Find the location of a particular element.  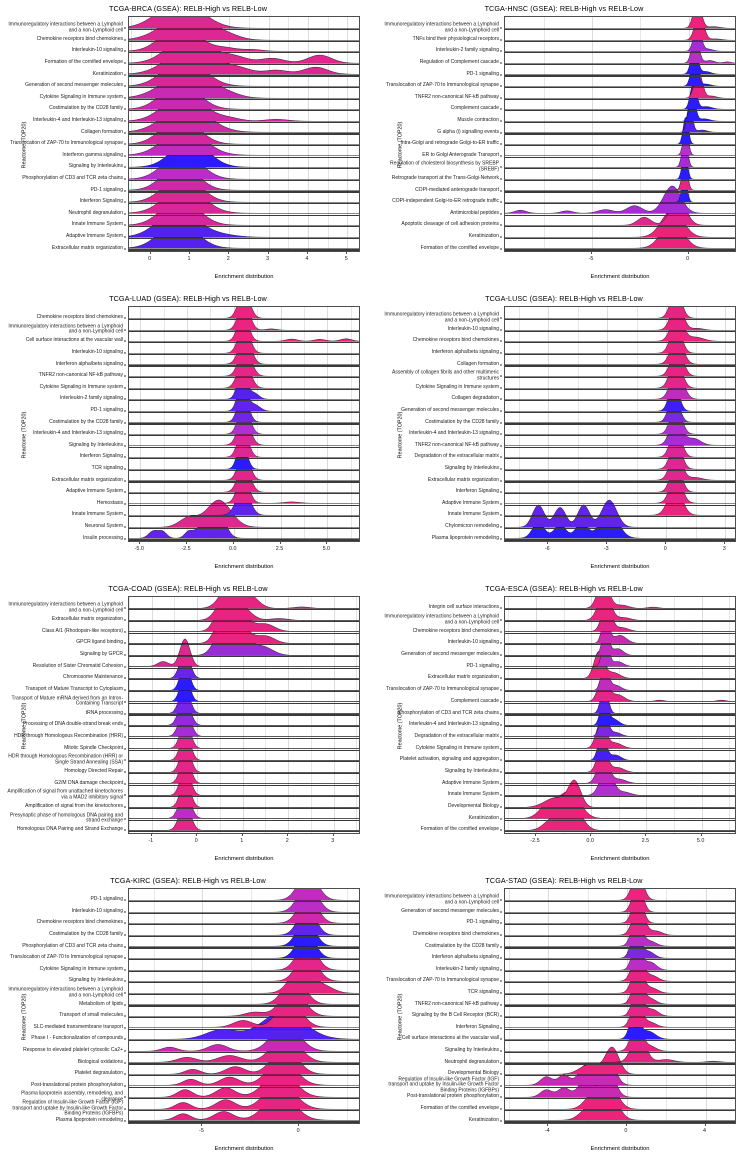

y-tick-label: Cytokine Signaling in Immune system is located at coordinates (457, 747).